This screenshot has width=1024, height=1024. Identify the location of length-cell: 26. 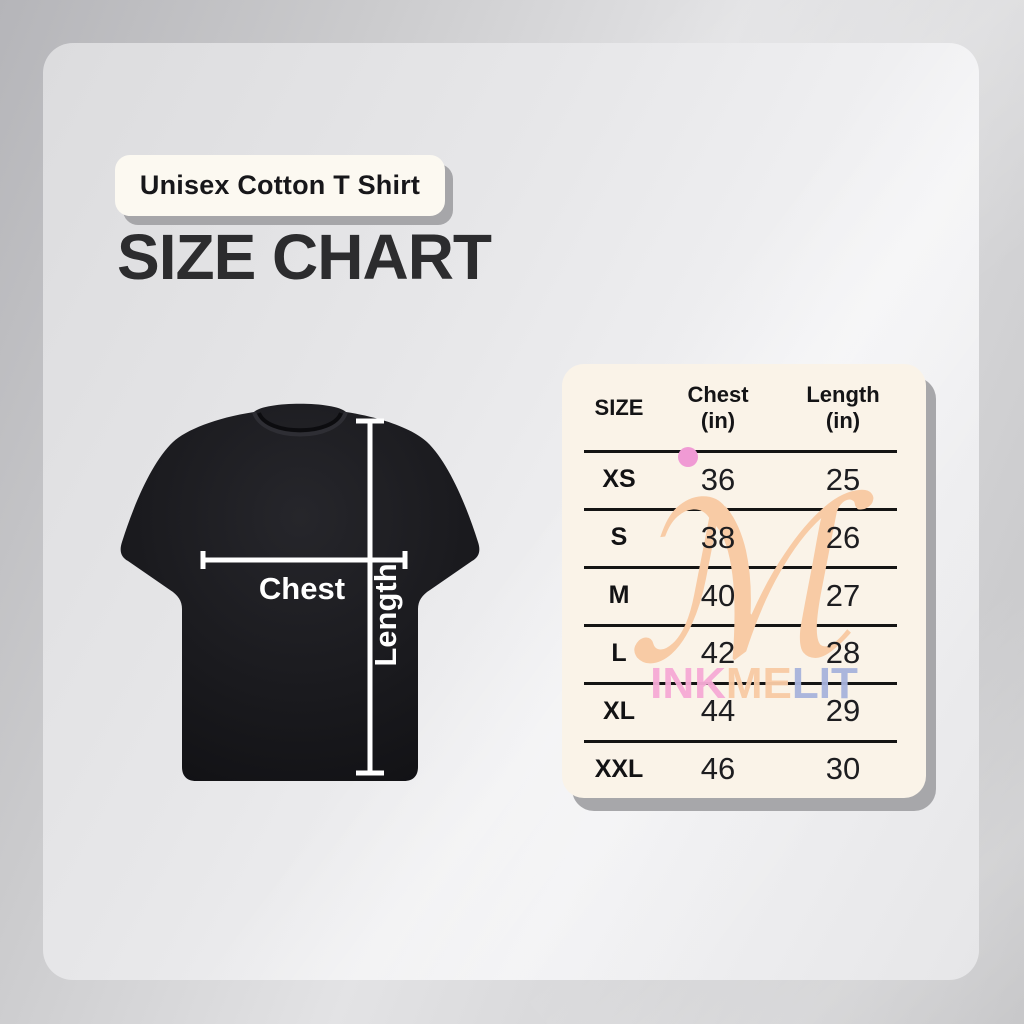
(843, 537).